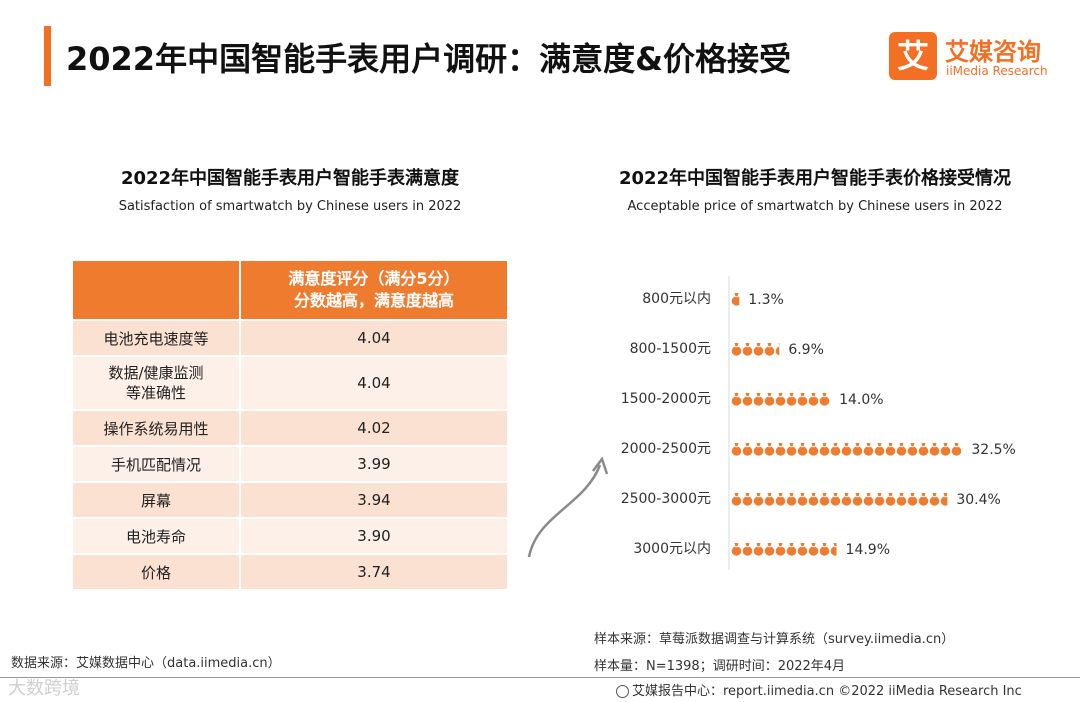 This screenshot has height=702, width=1080. Describe the element at coordinates (156, 428) in the screenshot. I see `row-label: 操作系统易用性` at that location.